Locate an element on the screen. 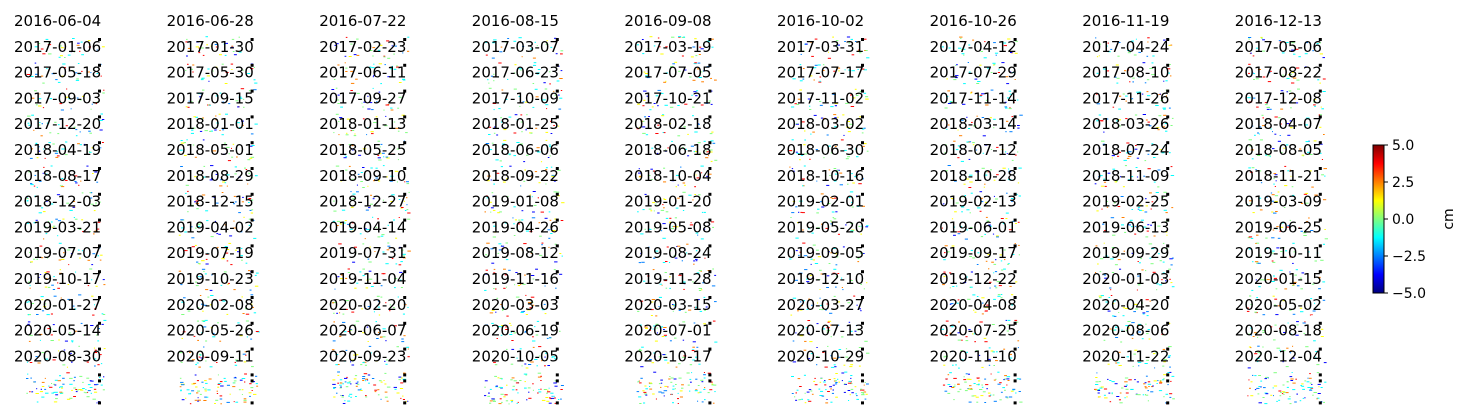 The image size is (1471, 414). map-date-title: 2018-11-21 is located at coordinates (1278, 176).